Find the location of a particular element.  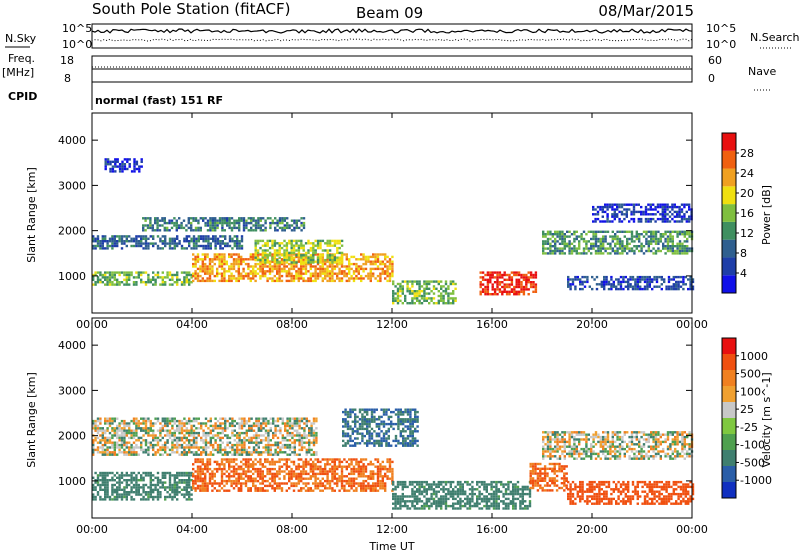

colorbar-tick-label: 8 is located at coordinates (743, 253).